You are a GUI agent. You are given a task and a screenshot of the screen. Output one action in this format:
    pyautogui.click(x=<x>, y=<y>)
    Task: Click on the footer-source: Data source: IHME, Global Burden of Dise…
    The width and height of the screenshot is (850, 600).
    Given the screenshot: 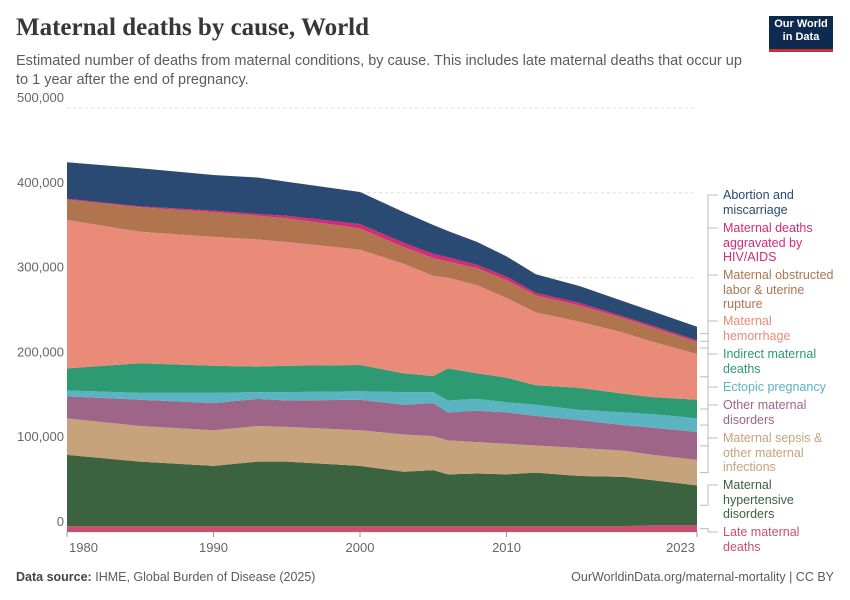 What is the action you would take?
    pyautogui.click(x=165, y=577)
    